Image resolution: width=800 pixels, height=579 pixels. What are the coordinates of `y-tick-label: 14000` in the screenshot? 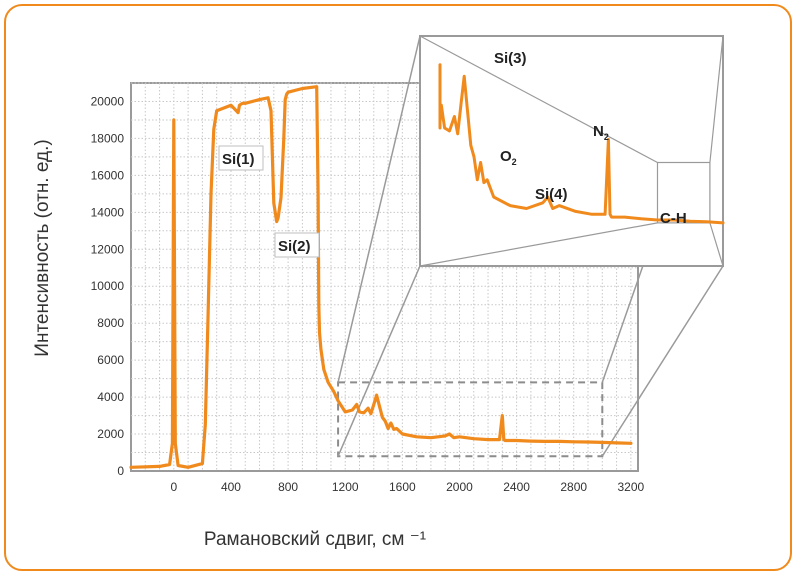 It's located at (108, 212).